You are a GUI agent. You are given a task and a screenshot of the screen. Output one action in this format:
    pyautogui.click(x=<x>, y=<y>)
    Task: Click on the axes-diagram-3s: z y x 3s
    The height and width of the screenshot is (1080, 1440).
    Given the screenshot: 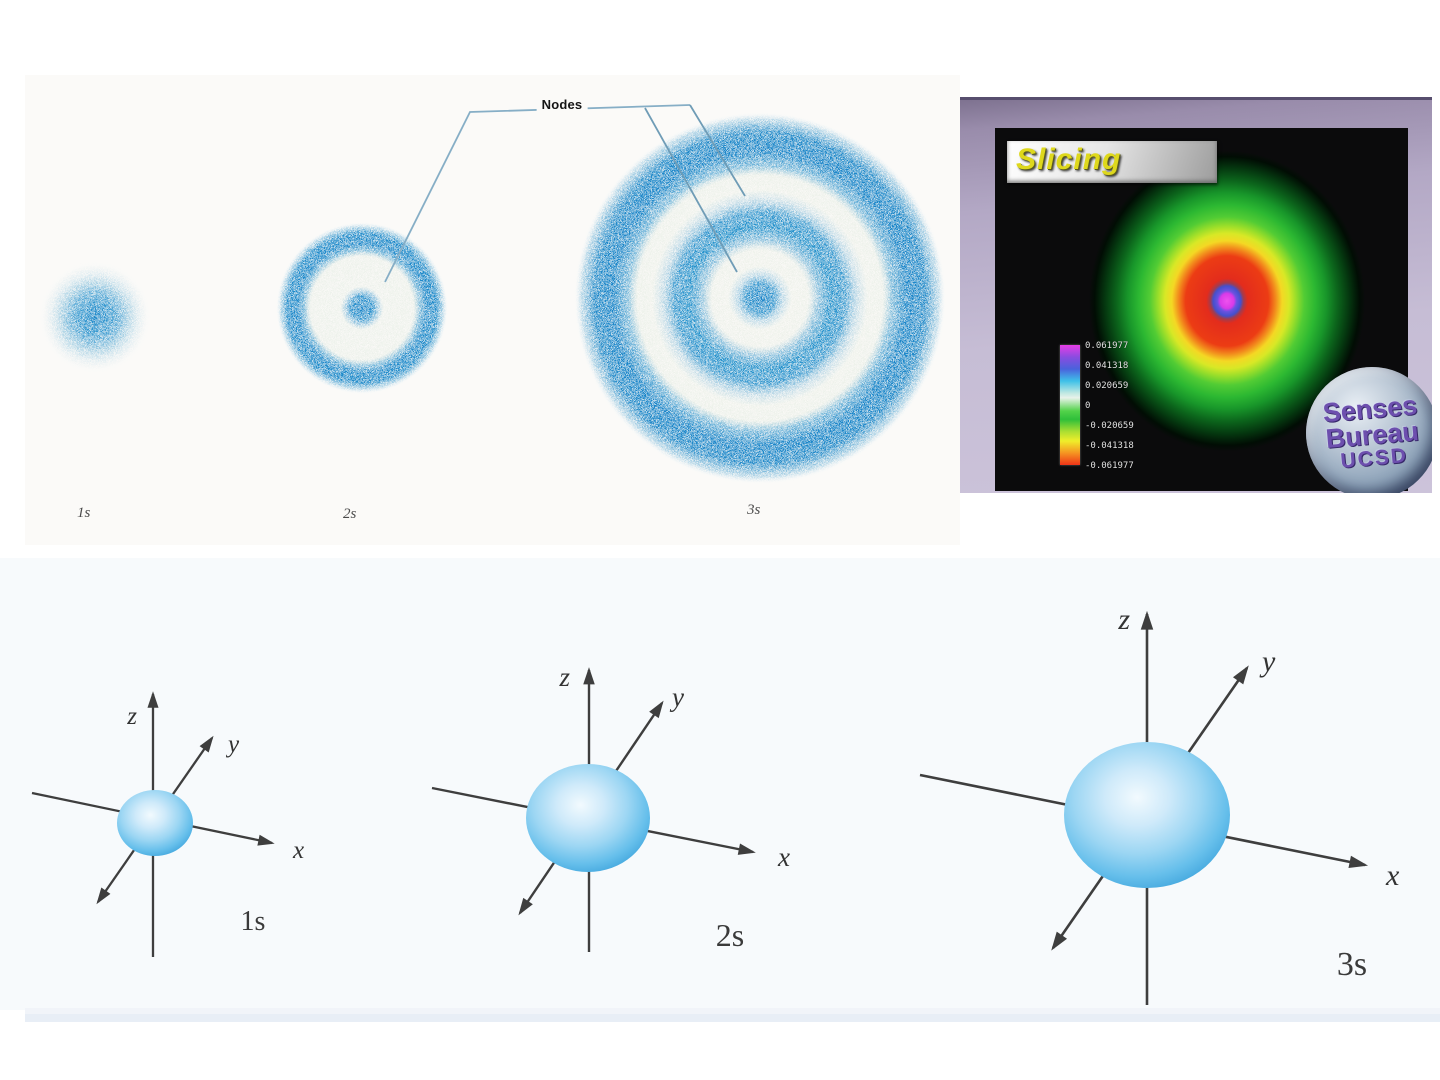 What is the action you would take?
    pyautogui.click(x=1159, y=804)
    